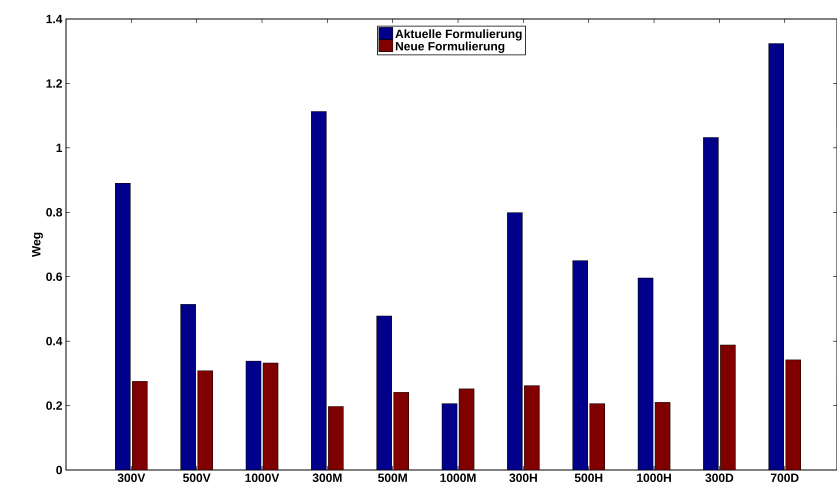  Describe the element at coordinates (54, 83) in the screenshot. I see `y-tick-label: 1.2` at that location.